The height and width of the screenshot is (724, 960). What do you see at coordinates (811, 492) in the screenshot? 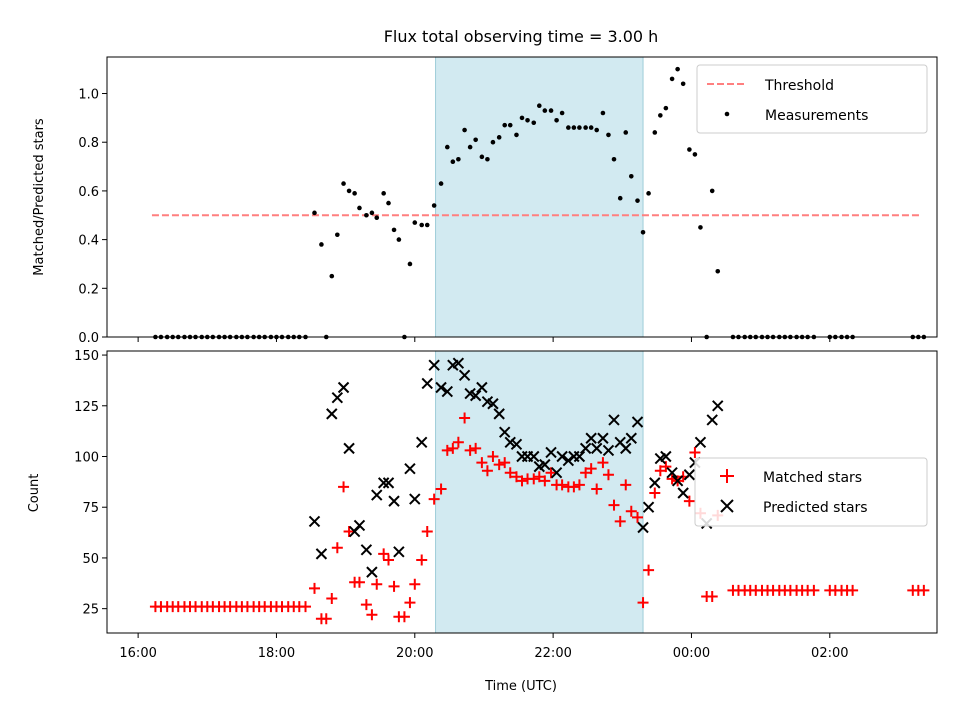
I see `count-legend-box` at bounding box center [811, 492].